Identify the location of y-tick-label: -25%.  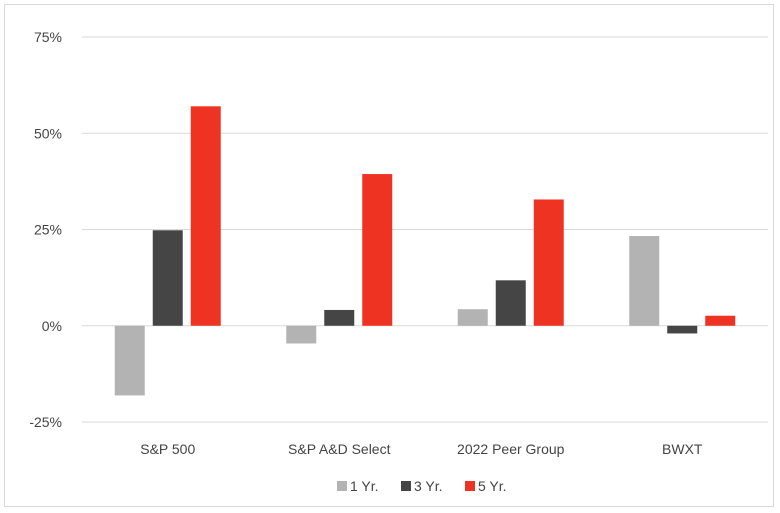
(45, 422).